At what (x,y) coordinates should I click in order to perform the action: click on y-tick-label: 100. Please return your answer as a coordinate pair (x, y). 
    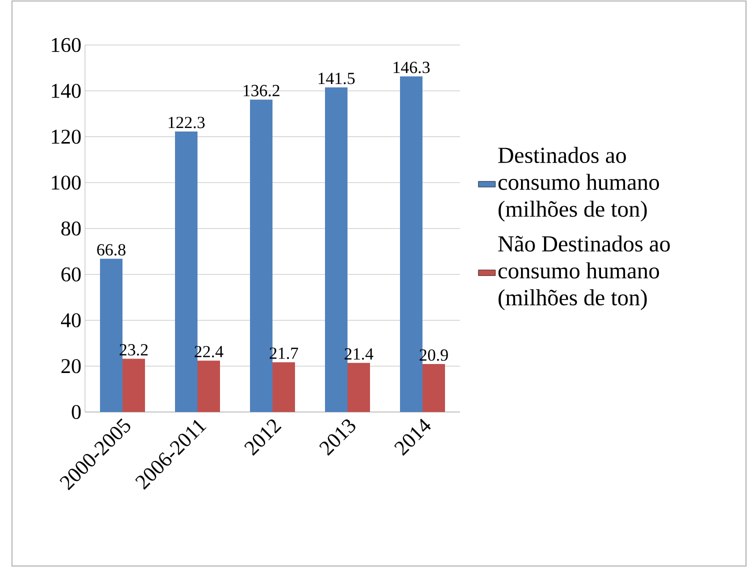
    Looking at the image, I should click on (66, 183).